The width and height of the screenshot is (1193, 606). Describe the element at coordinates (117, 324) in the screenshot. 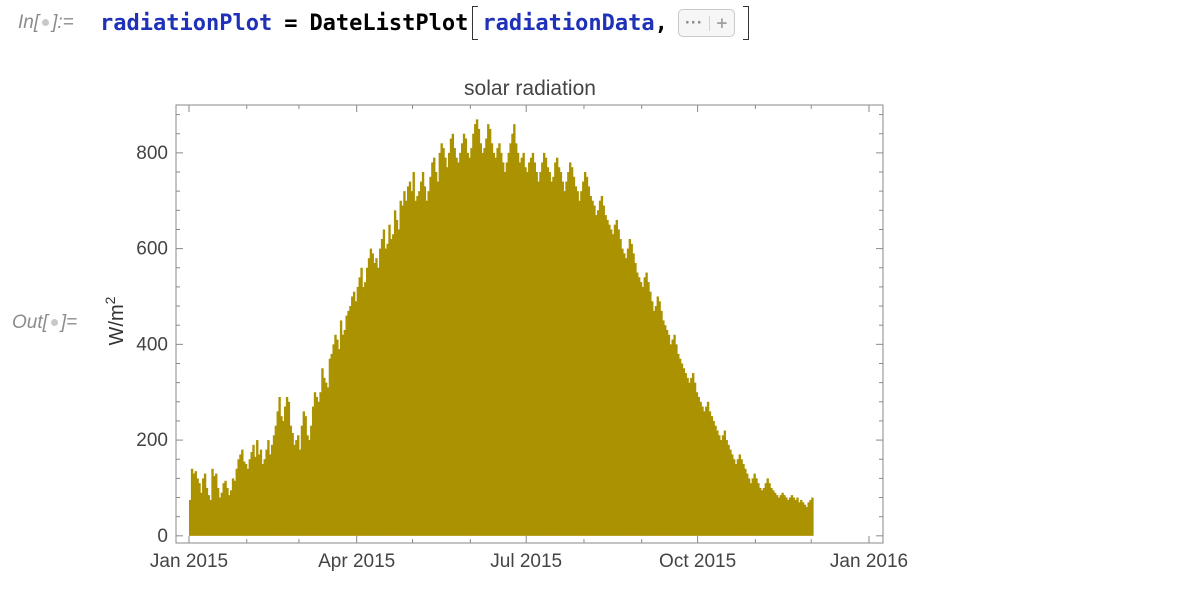

I see `y-axis-label-text: W/m` at that location.